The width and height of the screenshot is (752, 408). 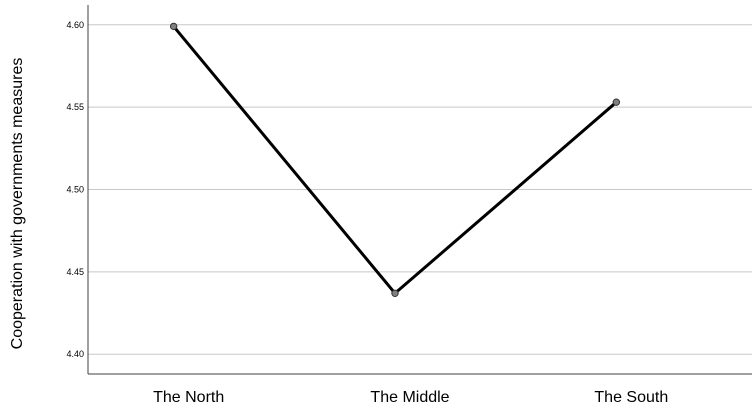 I want to click on x-tick-label-1: The Middle, so click(x=409, y=397).